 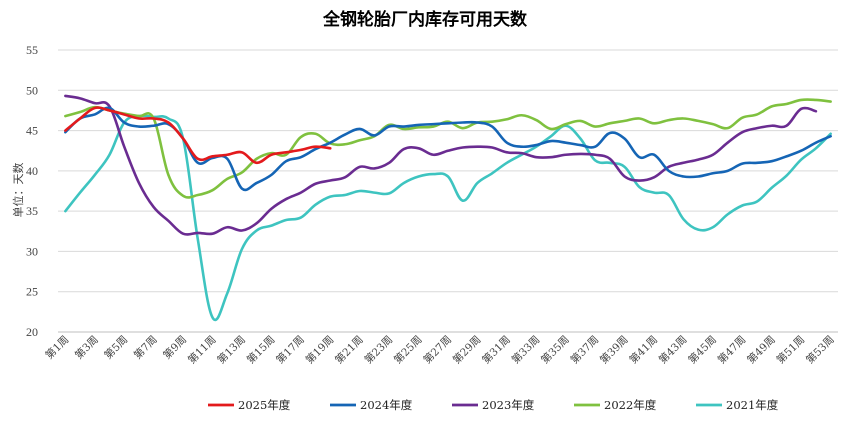 I want to click on y-tick-label: 20, so click(x=32, y=332).